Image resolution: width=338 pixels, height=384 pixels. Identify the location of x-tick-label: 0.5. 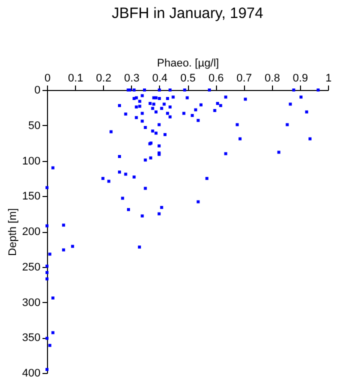
(188, 78).